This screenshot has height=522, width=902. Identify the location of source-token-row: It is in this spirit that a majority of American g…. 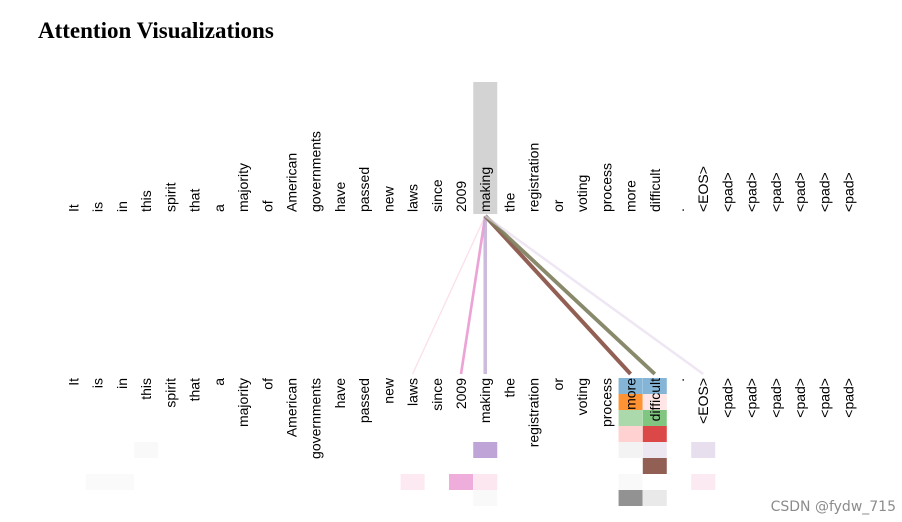
(461, 171).